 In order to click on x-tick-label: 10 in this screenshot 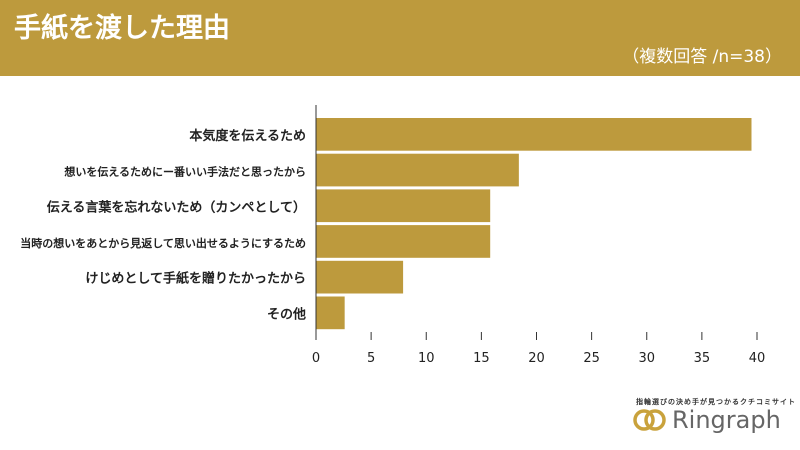, I will do `click(426, 358)`.